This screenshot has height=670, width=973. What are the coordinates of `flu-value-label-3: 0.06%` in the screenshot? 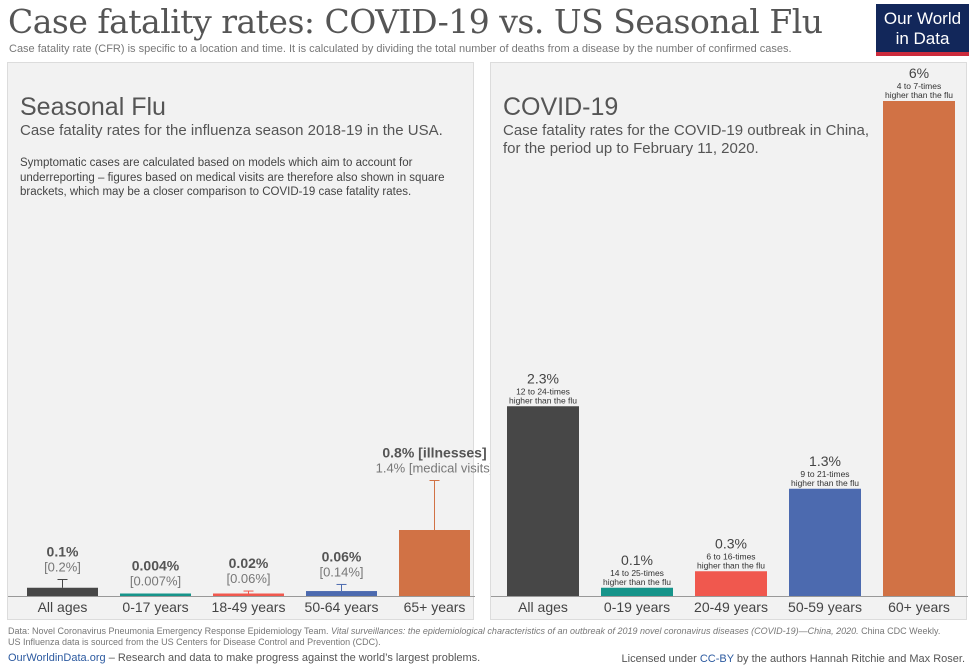 It's located at (342, 556).